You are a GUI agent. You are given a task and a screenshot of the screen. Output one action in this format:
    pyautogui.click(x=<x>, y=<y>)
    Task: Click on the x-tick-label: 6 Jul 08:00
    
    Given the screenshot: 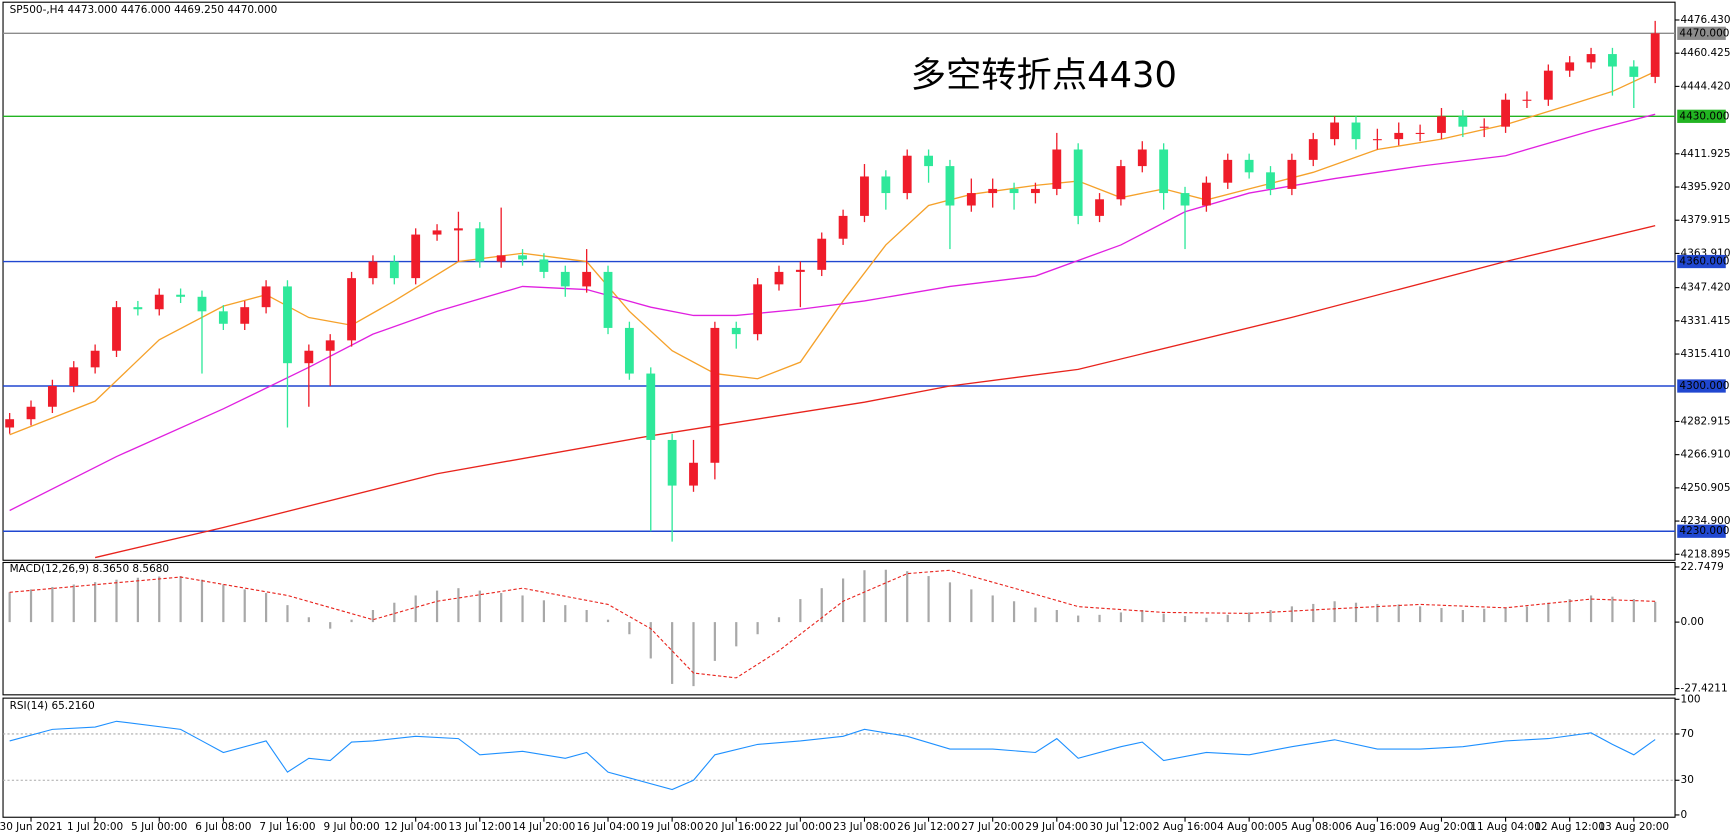 What is the action you would take?
    pyautogui.click(x=223, y=827)
    